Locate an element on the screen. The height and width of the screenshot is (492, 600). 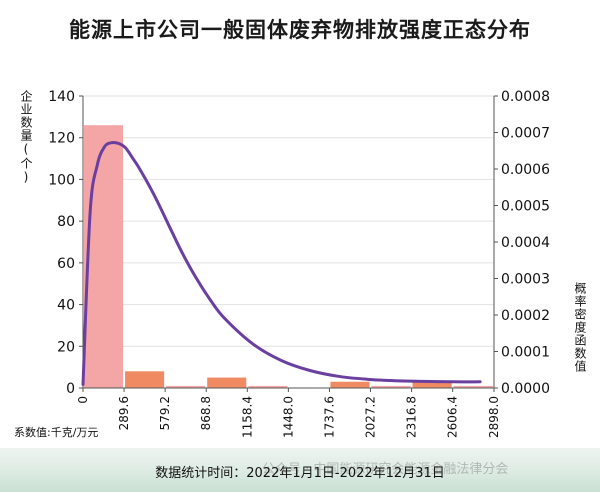
x-tick-label: 1158.4 is located at coordinates (247, 417).